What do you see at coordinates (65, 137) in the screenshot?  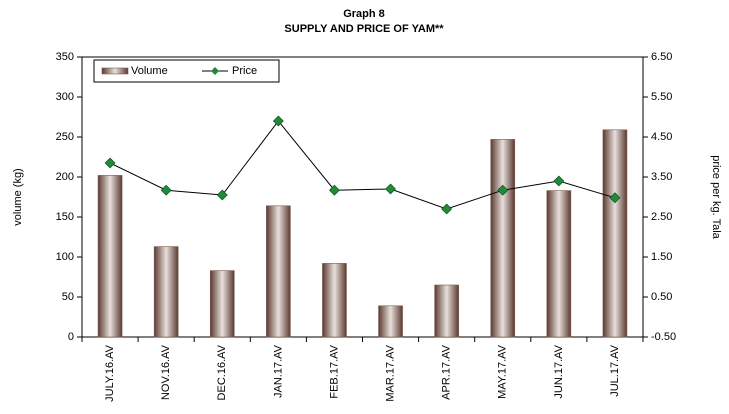 I see `y-tick-label: 250` at bounding box center [65, 137].